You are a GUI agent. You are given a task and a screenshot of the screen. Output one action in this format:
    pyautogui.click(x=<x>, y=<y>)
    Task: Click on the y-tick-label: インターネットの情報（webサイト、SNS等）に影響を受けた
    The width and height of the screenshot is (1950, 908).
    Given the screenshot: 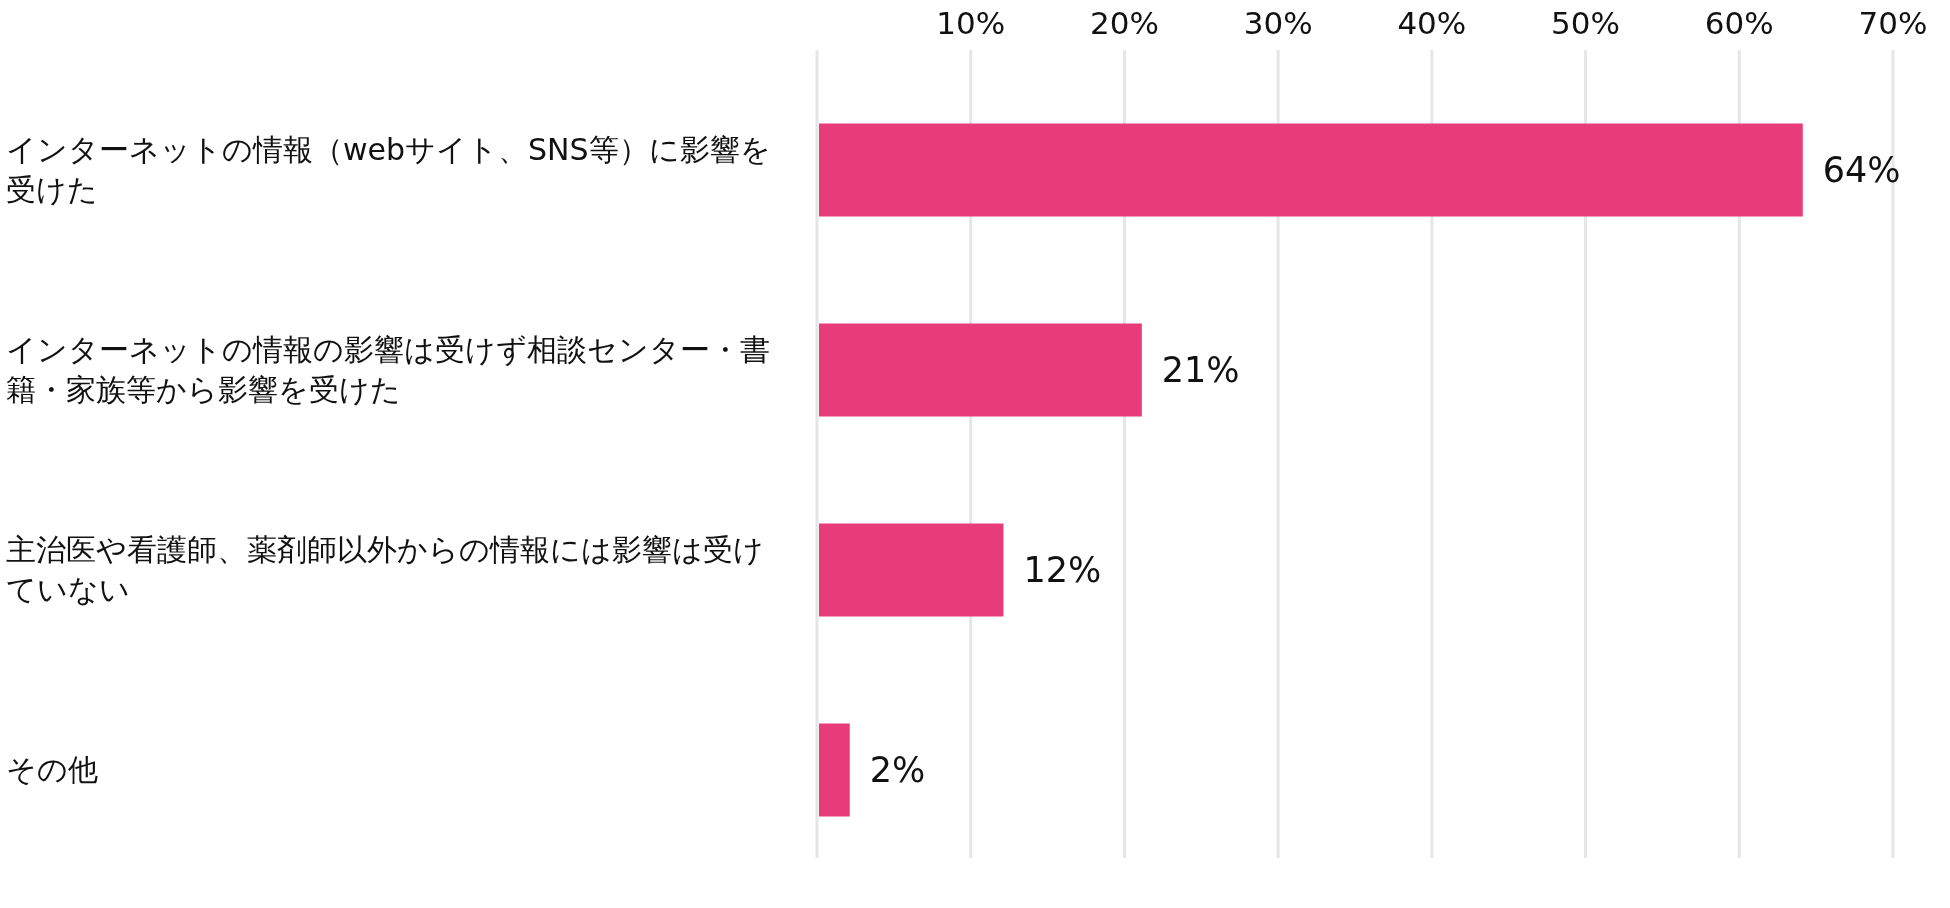 What is the action you would take?
    pyautogui.click(x=388, y=169)
    